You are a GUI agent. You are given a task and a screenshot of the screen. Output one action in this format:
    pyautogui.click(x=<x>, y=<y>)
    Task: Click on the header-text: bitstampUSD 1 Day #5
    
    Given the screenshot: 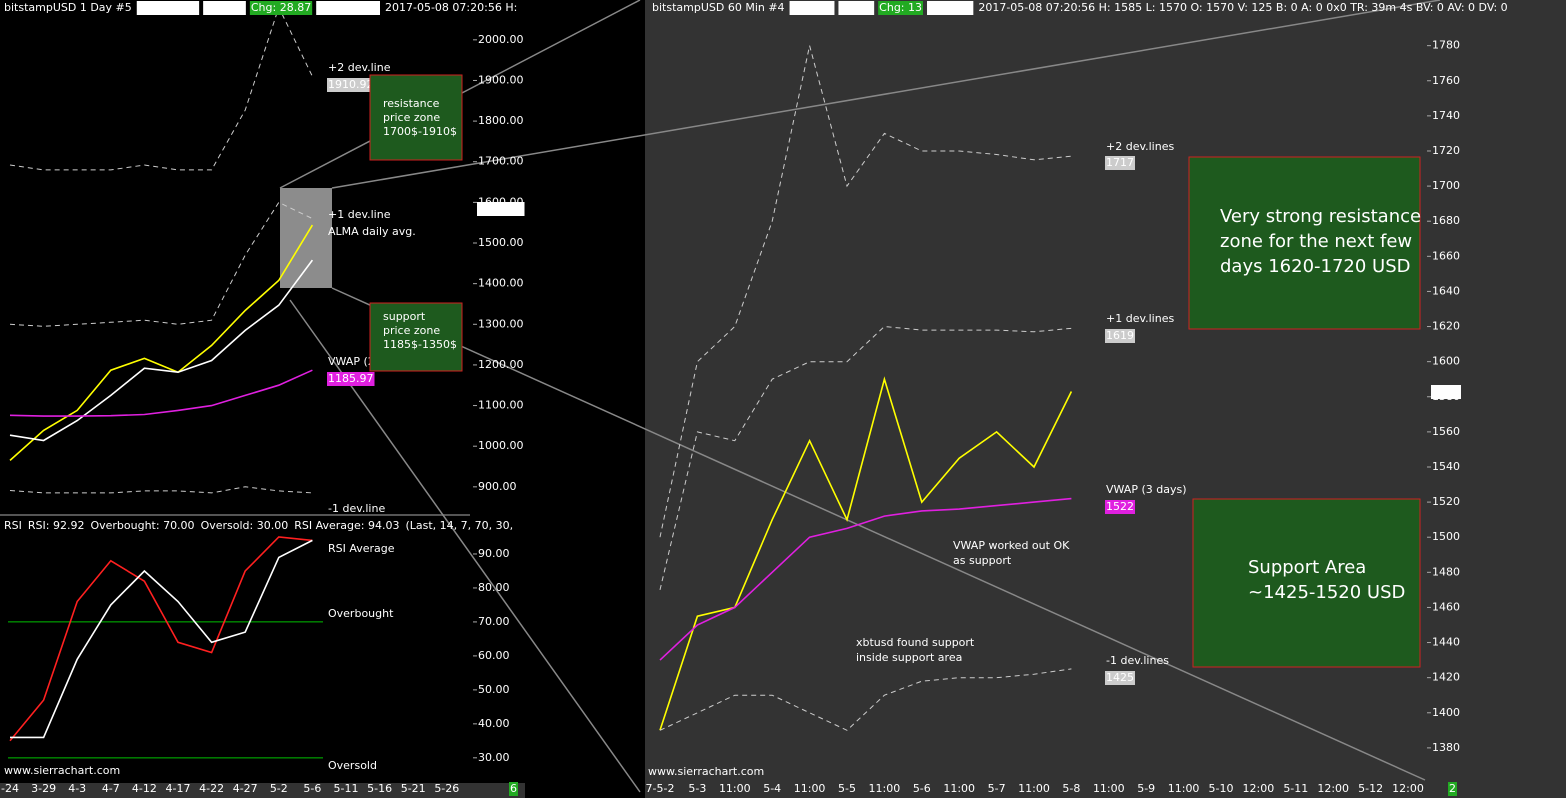 What is the action you would take?
    pyautogui.click(x=68, y=7)
    